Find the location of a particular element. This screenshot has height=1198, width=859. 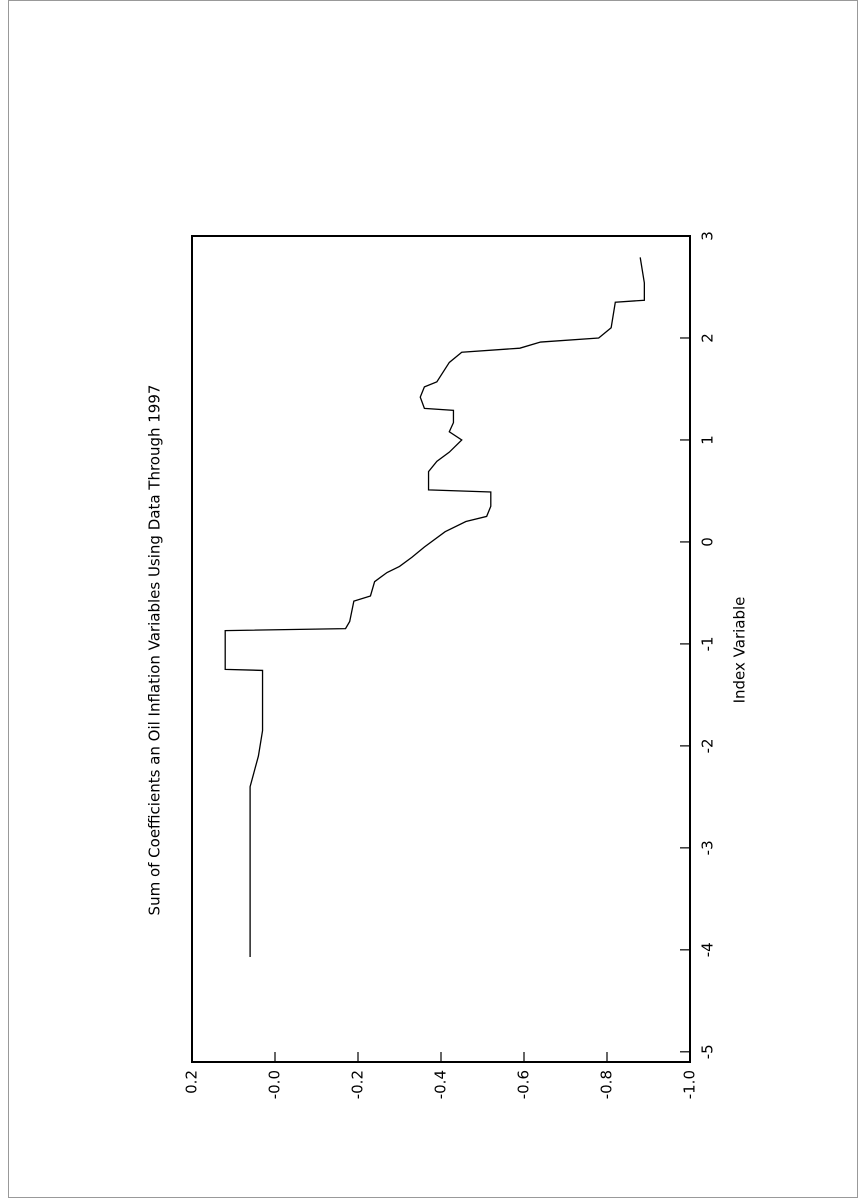

x-tick-label: 2 is located at coordinates (708, 338).